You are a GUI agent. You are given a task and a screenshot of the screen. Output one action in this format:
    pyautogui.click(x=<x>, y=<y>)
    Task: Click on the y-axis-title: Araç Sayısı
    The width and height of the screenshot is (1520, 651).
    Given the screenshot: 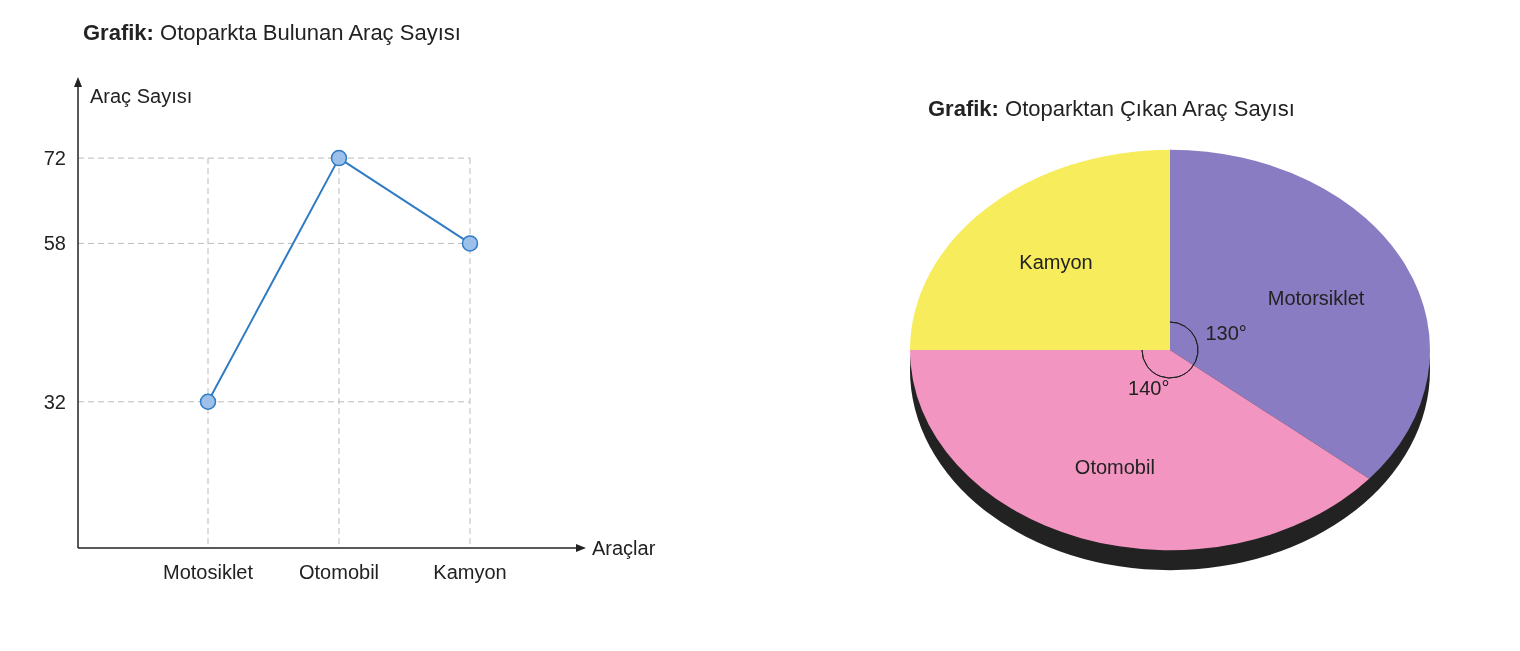 What is the action you would take?
    pyautogui.click(x=141, y=96)
    